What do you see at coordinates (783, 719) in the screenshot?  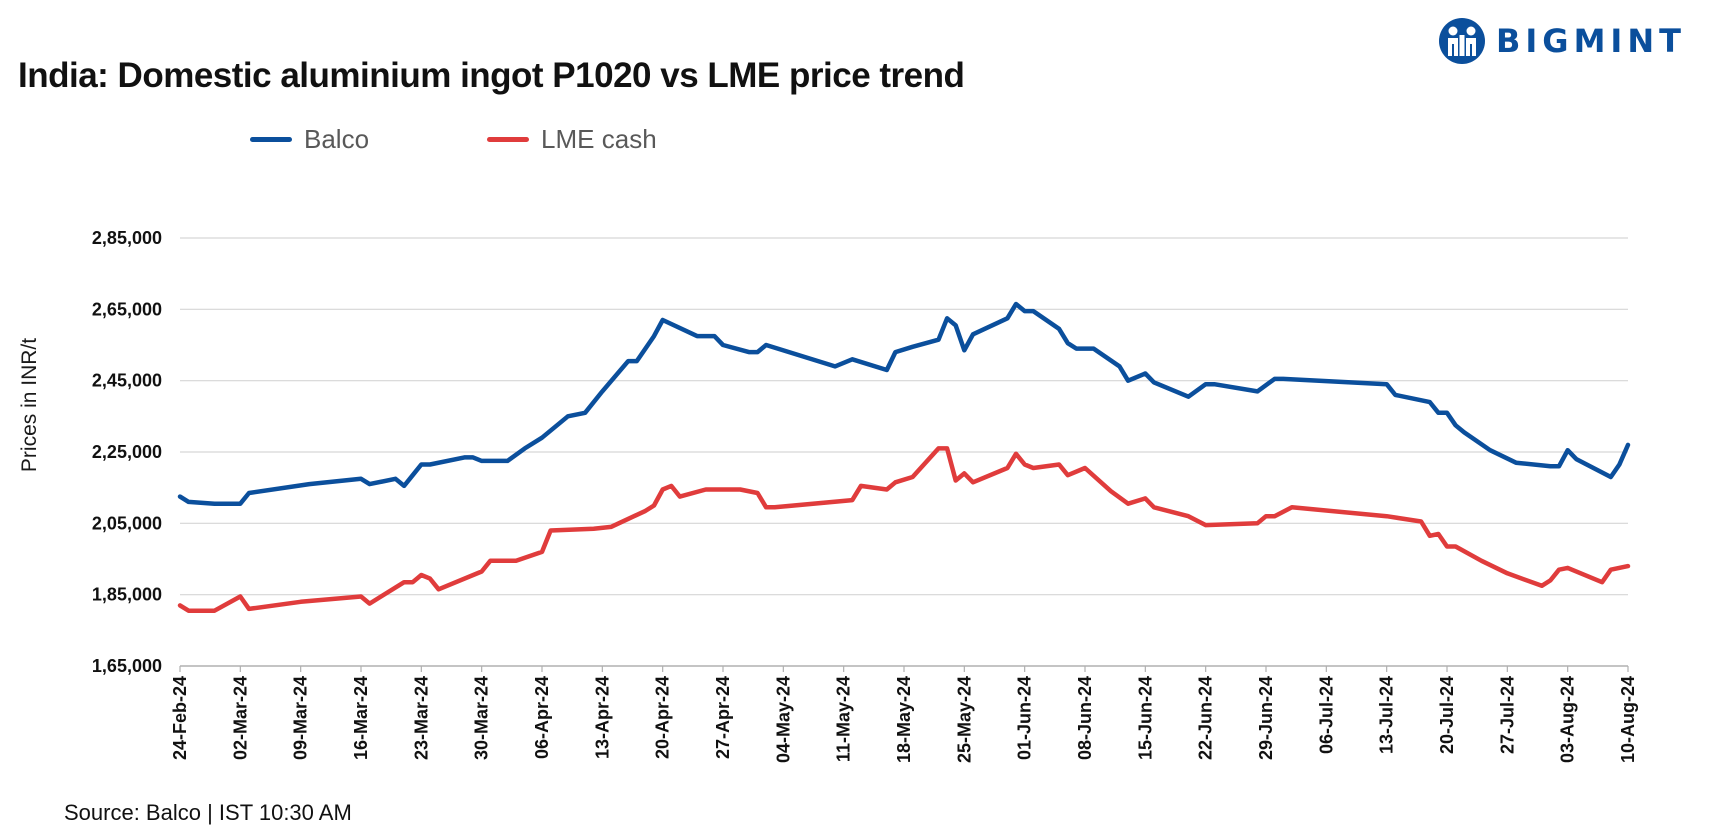 I see `x-tick-label: 04-May-24` at bounding box center [783, 719].